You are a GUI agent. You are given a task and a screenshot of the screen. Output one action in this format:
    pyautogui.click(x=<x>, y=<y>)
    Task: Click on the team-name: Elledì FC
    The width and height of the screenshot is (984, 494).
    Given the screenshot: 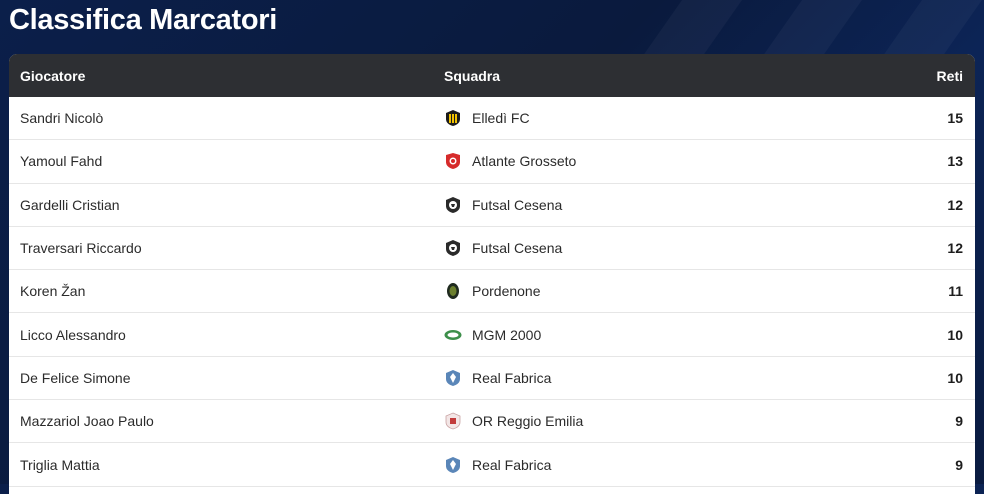 What is the action you would take?
    pyautogui.click(x=501, y=118)
    